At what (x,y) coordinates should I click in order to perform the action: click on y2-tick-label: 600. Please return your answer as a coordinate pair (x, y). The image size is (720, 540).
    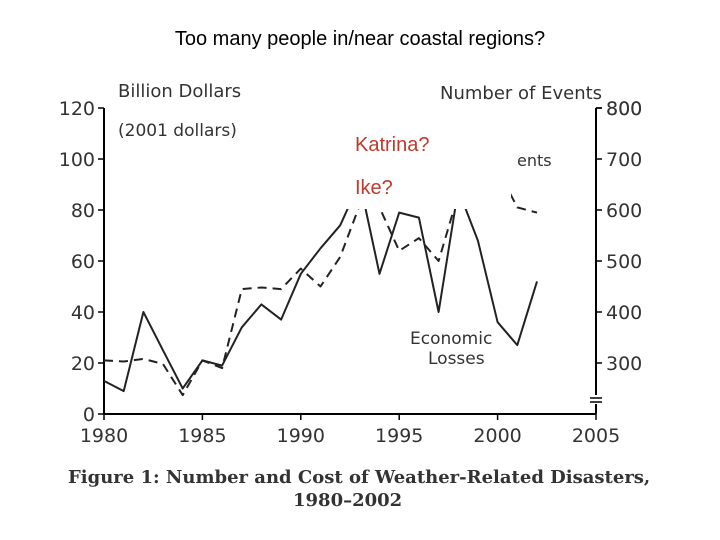
    Looking at the image, I should click on (624, 211).